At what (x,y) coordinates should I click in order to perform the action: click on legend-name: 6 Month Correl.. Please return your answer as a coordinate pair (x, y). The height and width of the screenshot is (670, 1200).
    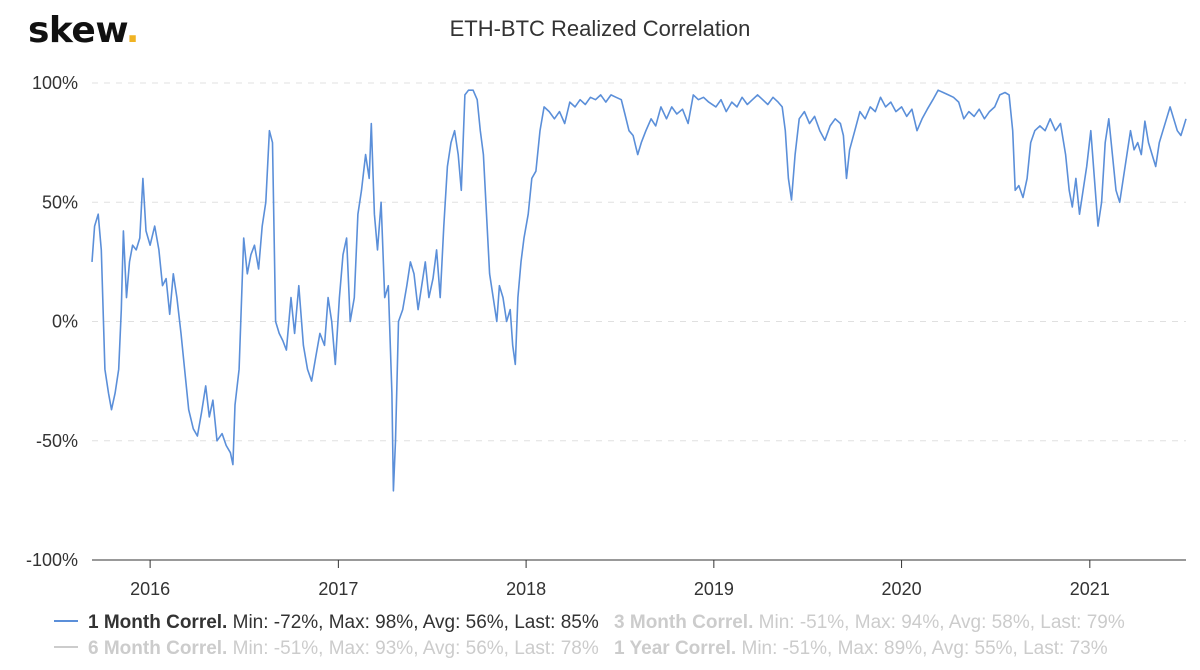
    Looking at the image, I should click on (158, 648).